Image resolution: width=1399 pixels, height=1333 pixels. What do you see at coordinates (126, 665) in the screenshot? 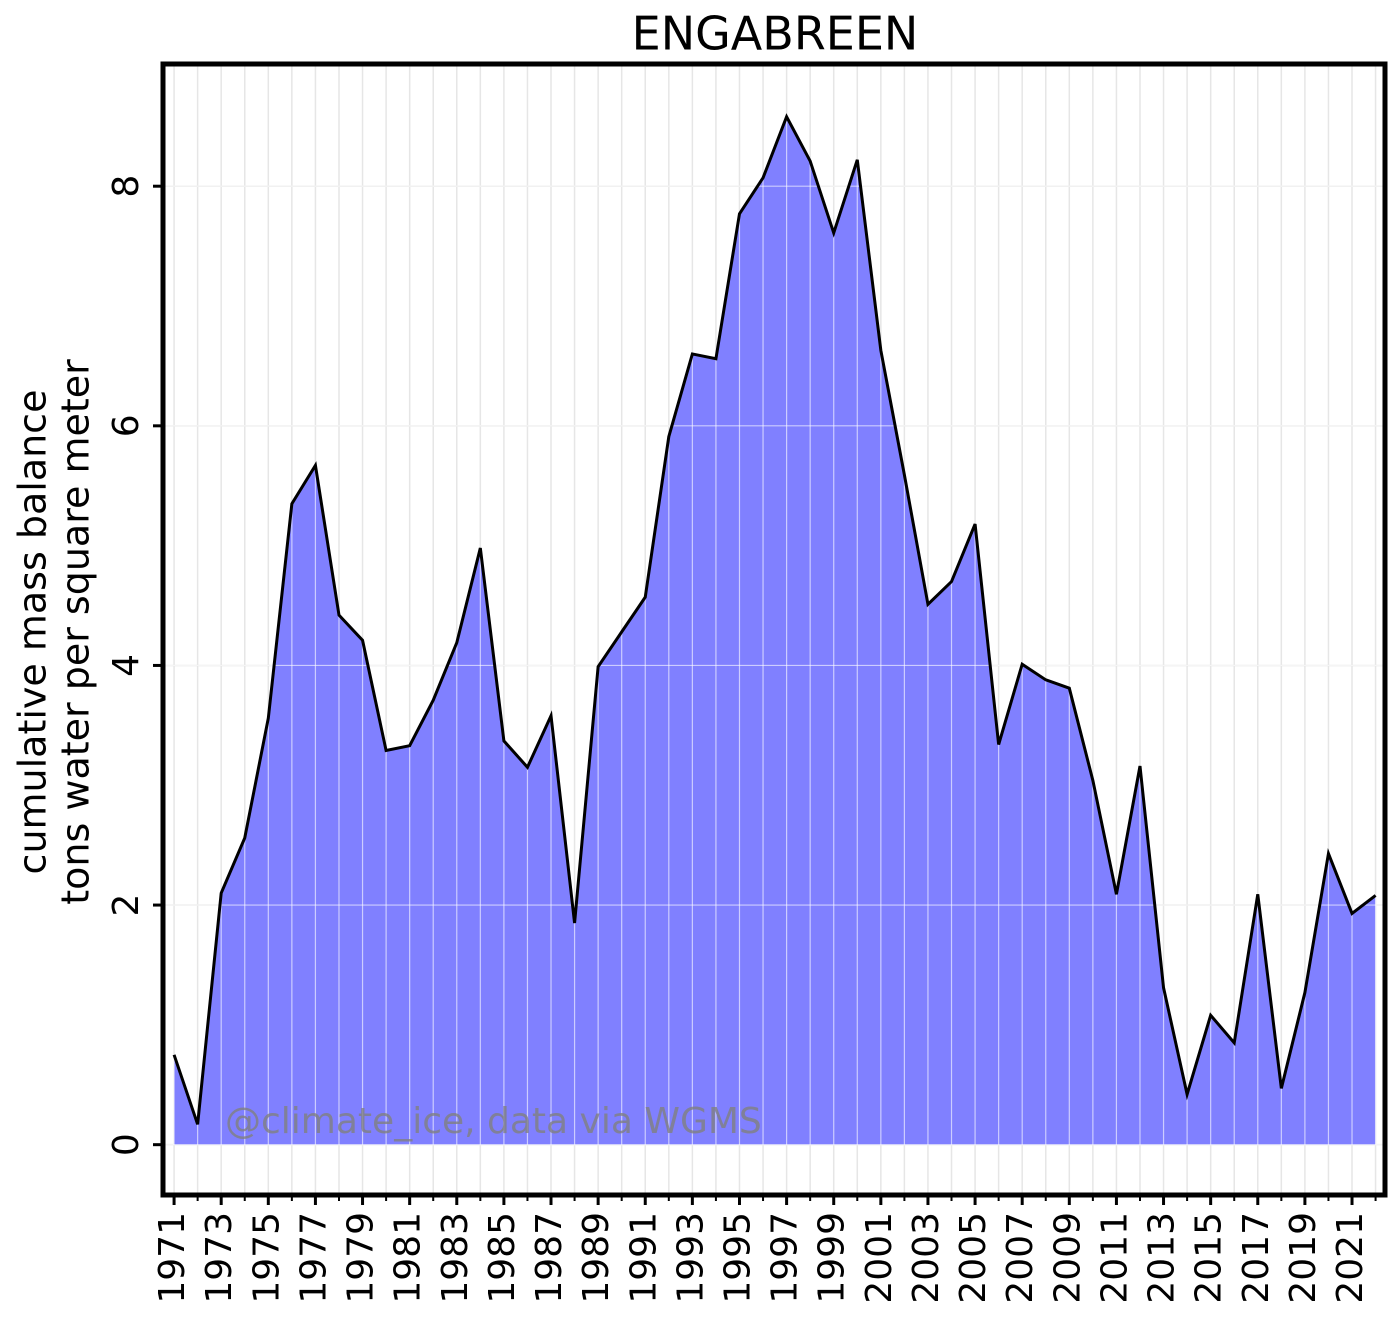
I see `y-tick-label: 4` at bounding box center [126, 665].